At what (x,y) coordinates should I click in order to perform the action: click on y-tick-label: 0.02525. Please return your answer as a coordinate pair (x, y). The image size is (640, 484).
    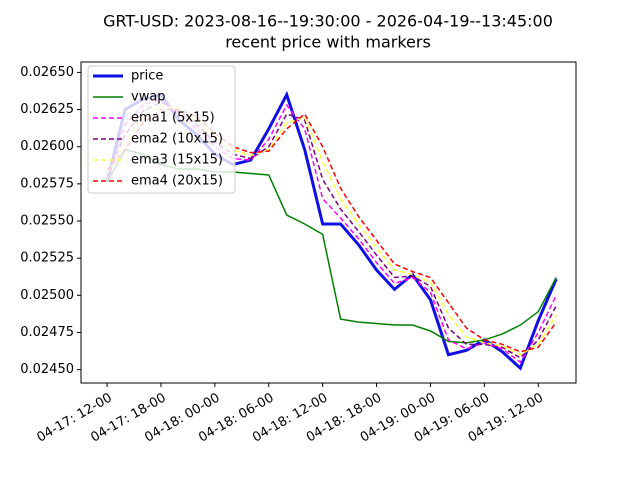
    Looking at the image, I should click on (47, 258).